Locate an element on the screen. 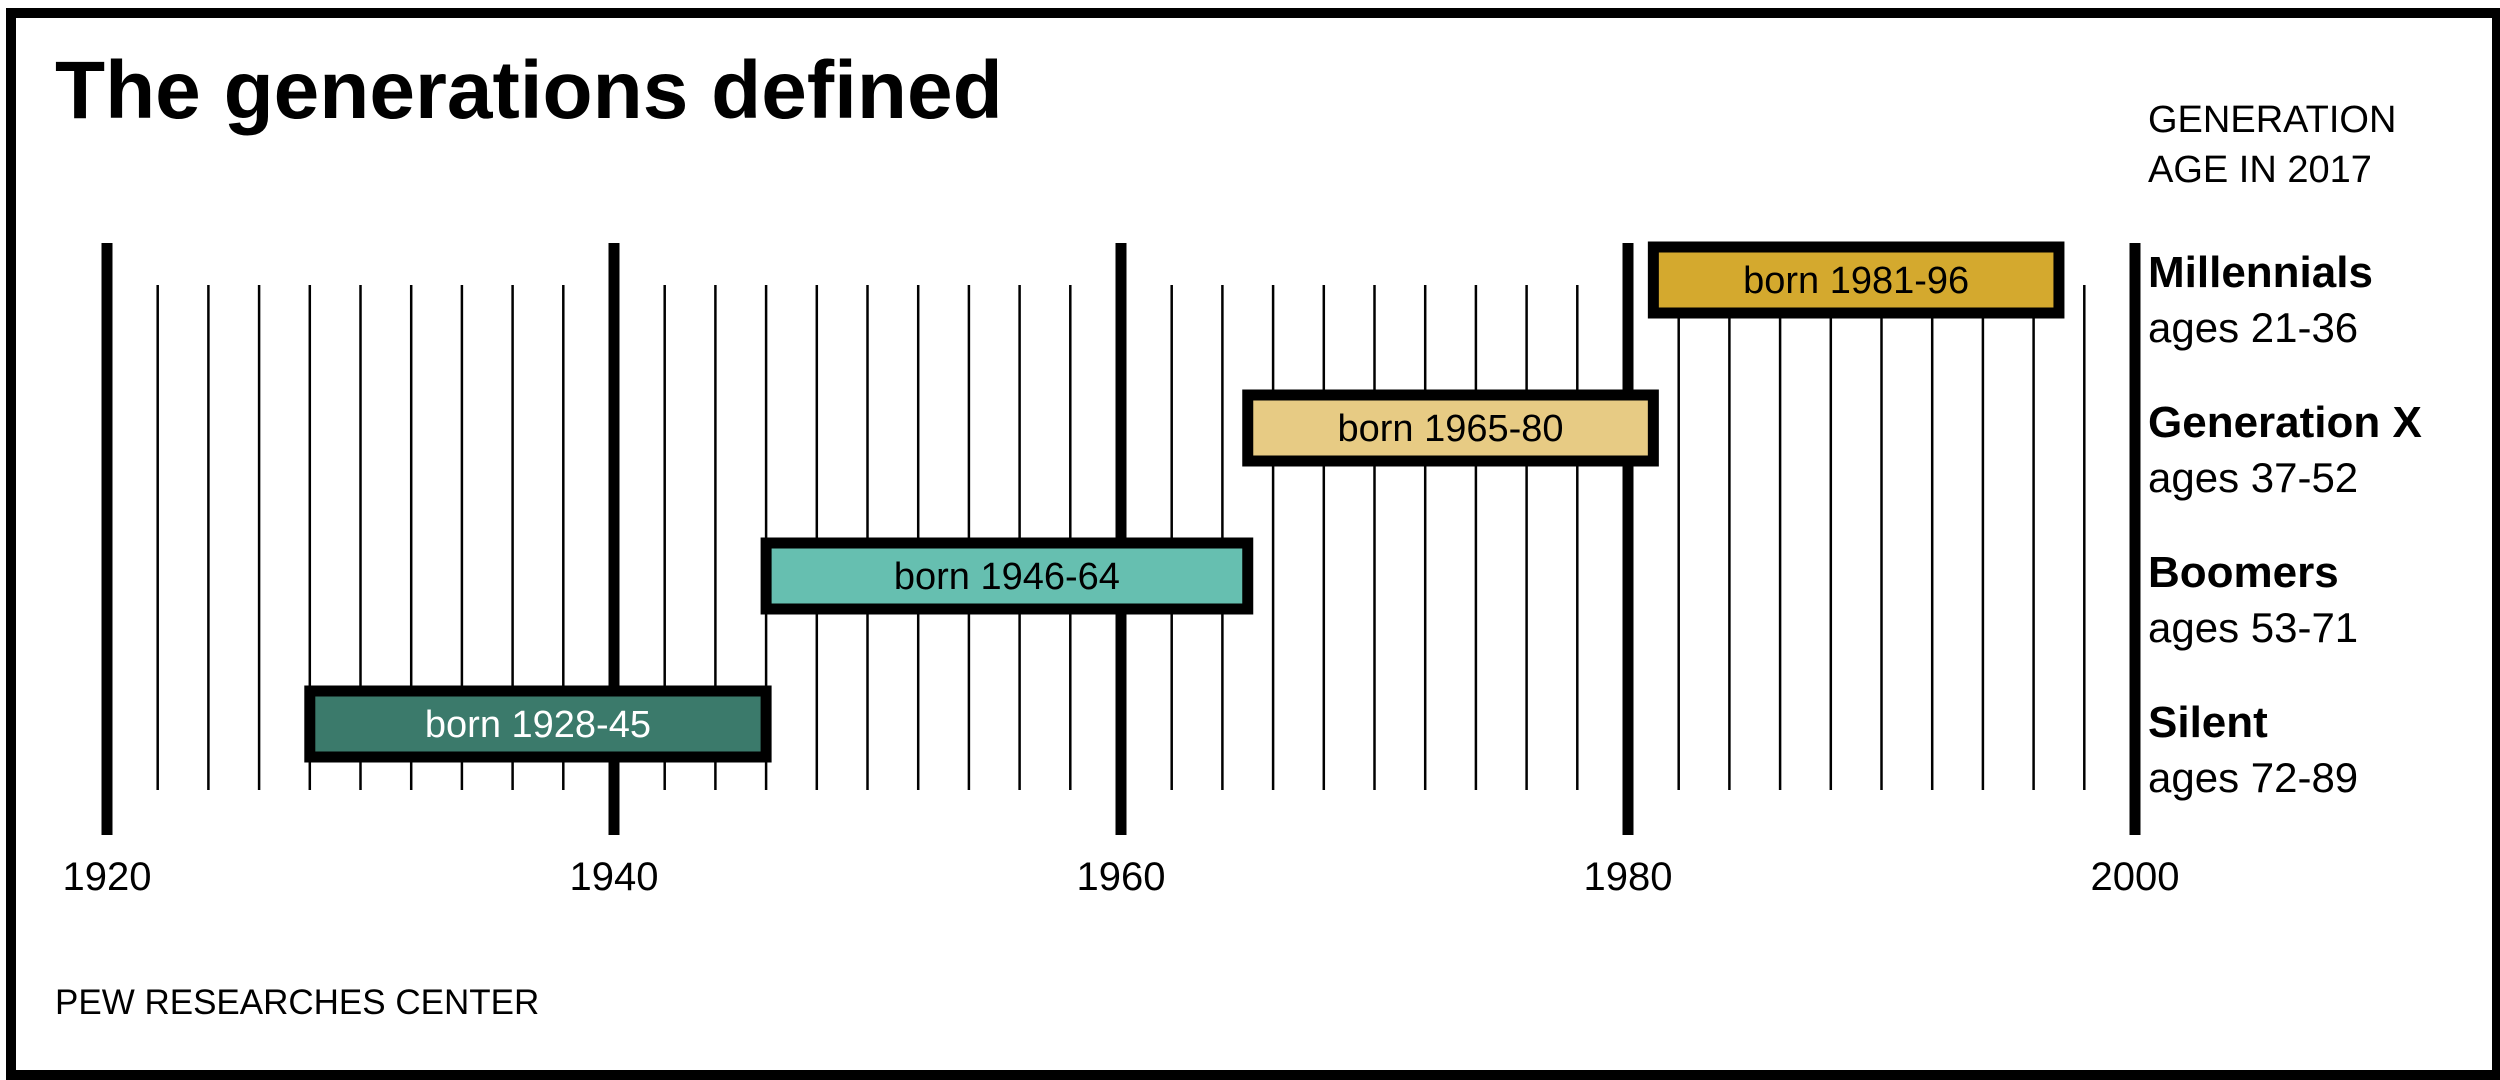 This screenshot has width=2500, height=1080. bar-label: born 1965-80 is located at coordinates (1451, 429).